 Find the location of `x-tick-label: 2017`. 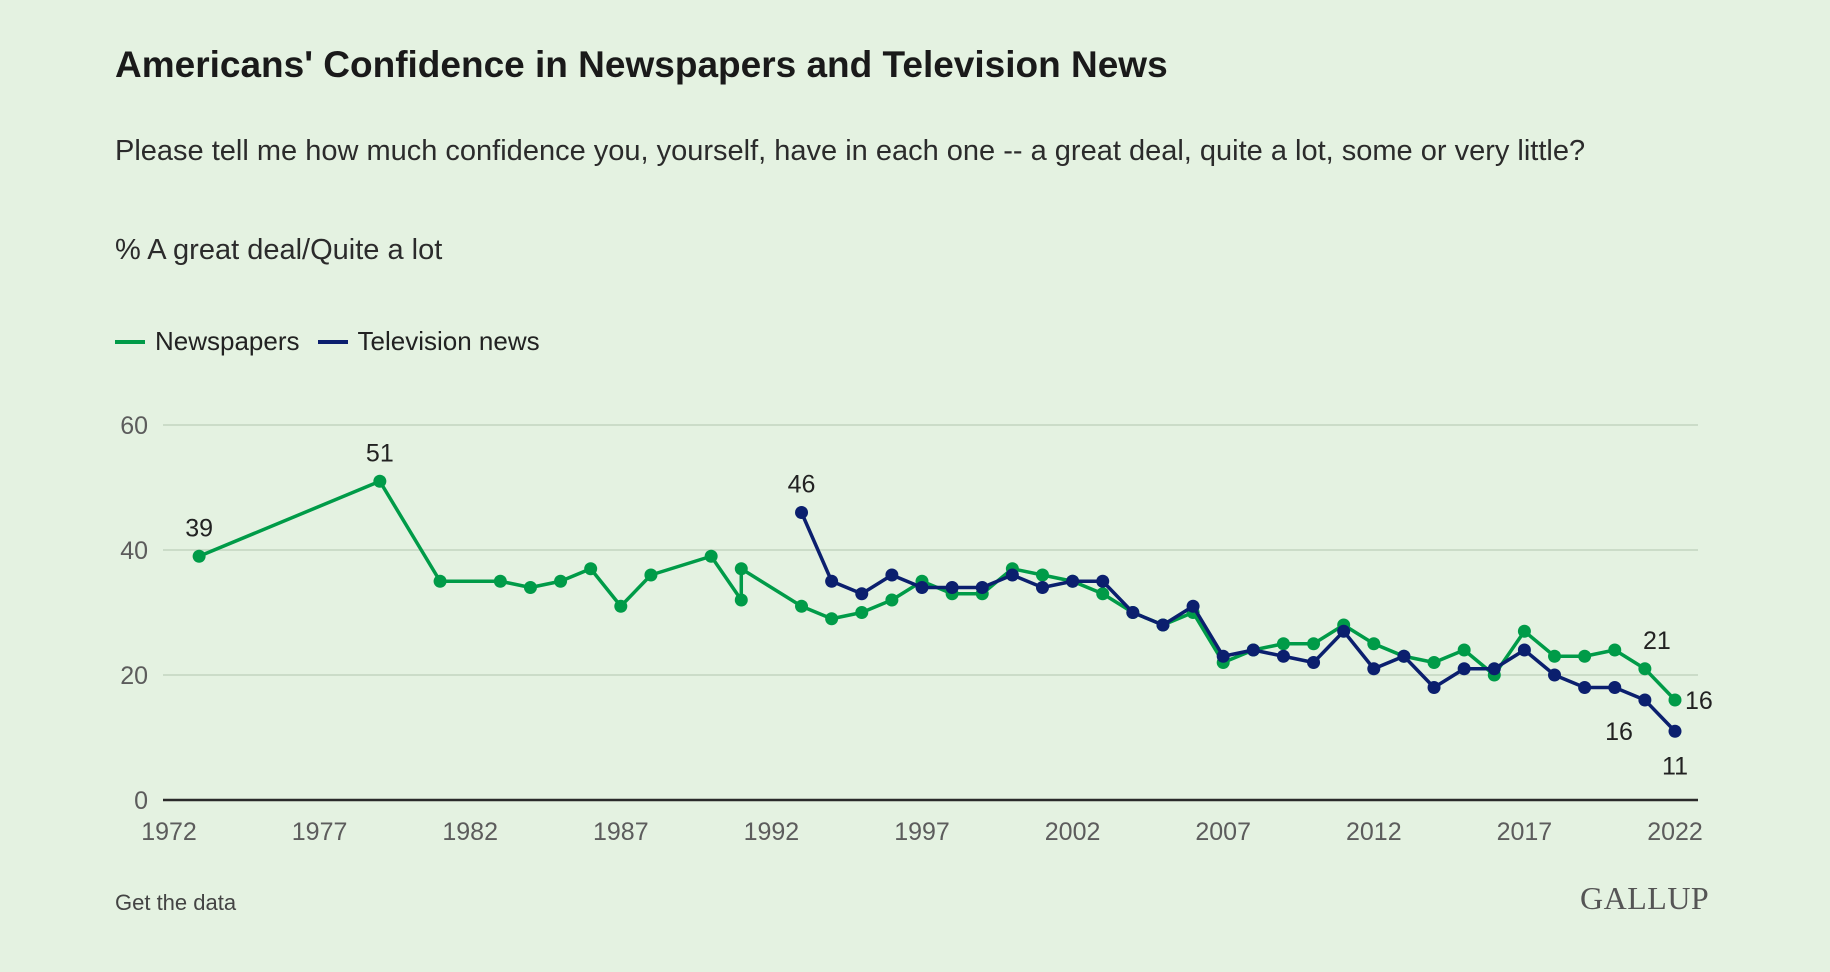

x-tick-label: 2017 is located at coordinates (1525, 832).